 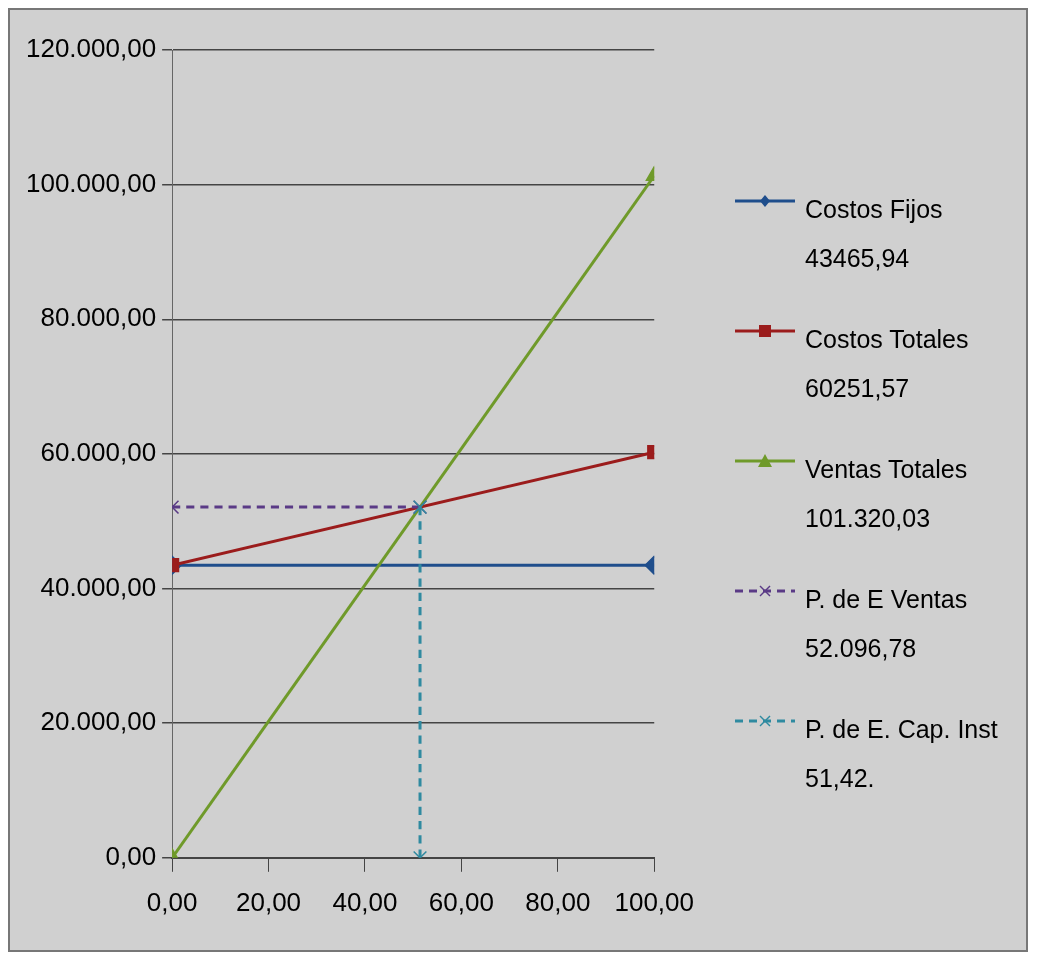 I want to click on y-tick-label: 100.000,00, so click(x=91, y=182).